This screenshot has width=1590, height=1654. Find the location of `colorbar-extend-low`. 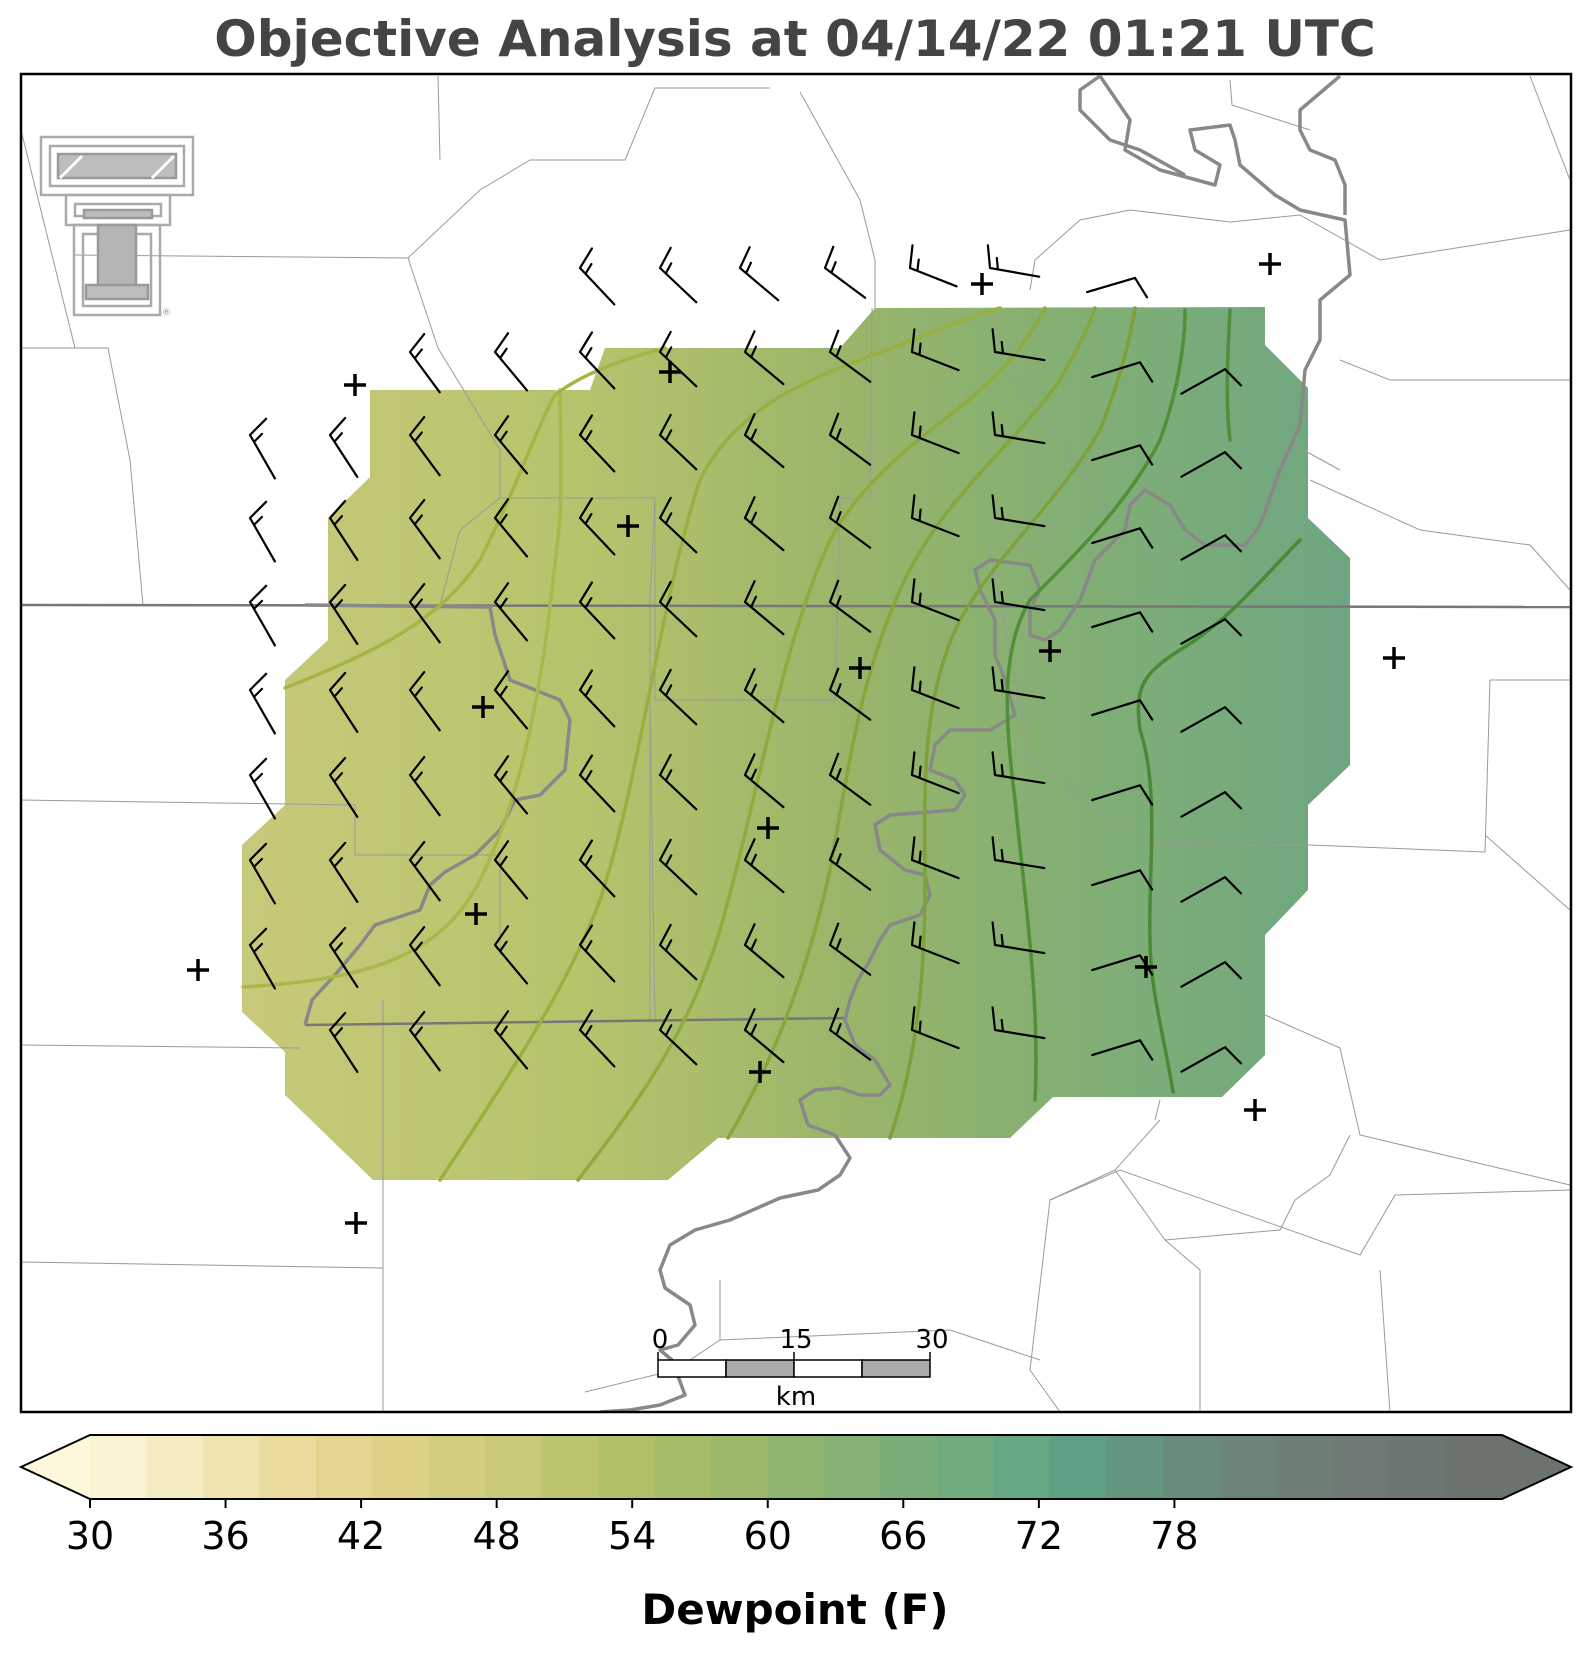

colorbar-extend-low is located at coordinates (55, 1467).